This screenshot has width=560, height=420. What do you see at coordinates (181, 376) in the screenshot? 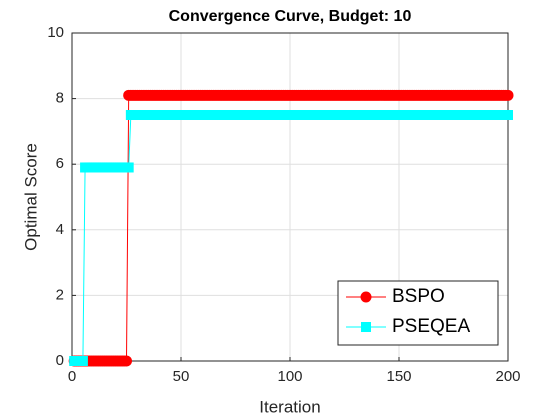
I see `x-tick-label: 50` at bounding box center [181, 376].